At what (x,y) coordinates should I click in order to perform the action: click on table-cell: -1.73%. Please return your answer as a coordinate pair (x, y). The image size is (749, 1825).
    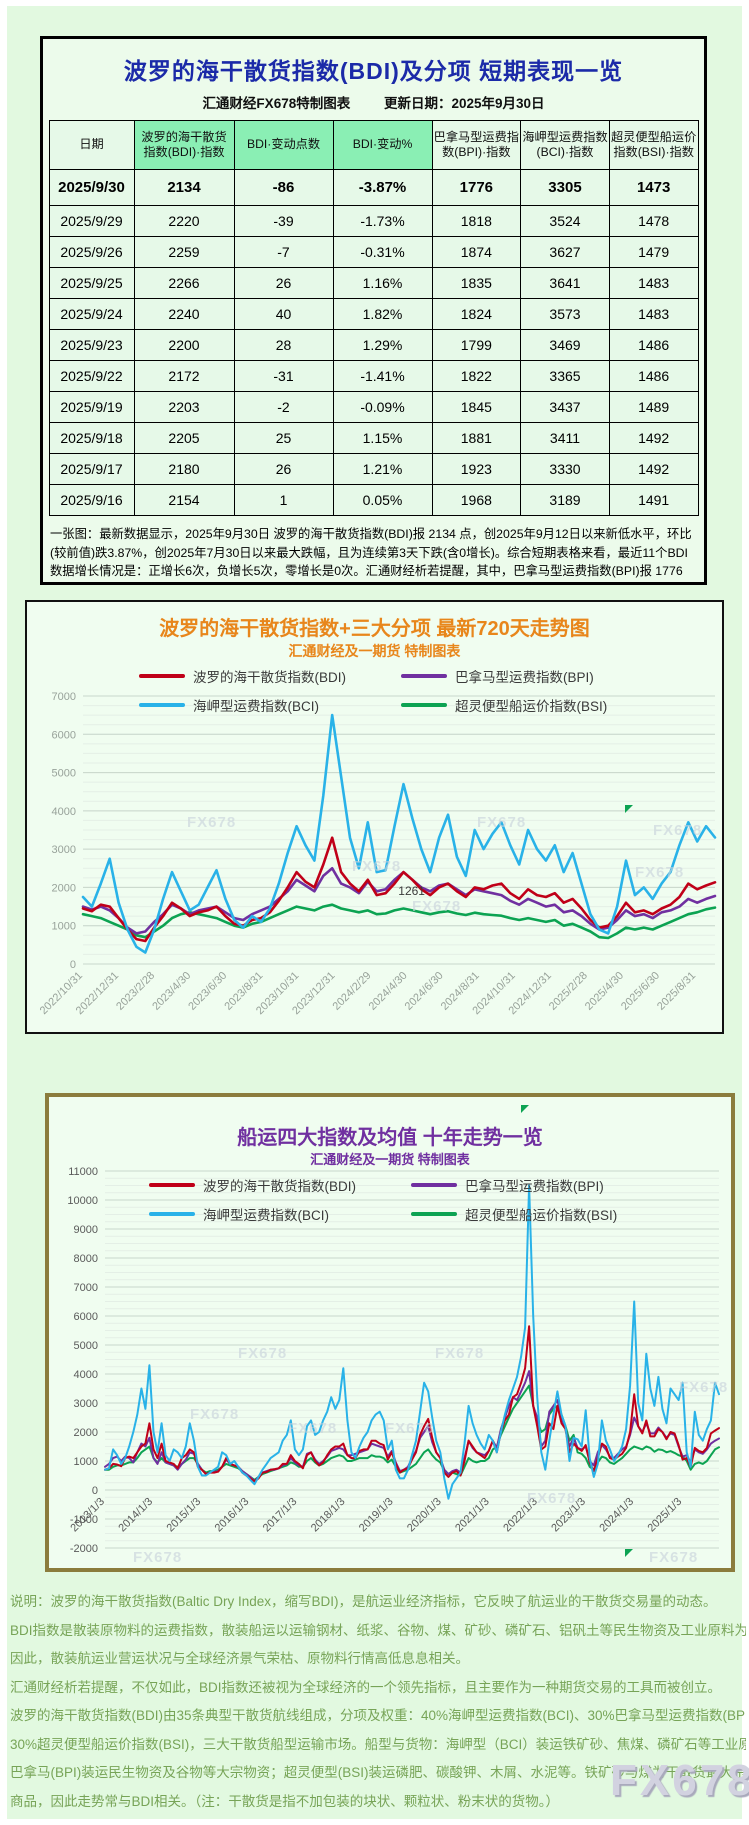
    Looking at the image, I should click on (382, 221).